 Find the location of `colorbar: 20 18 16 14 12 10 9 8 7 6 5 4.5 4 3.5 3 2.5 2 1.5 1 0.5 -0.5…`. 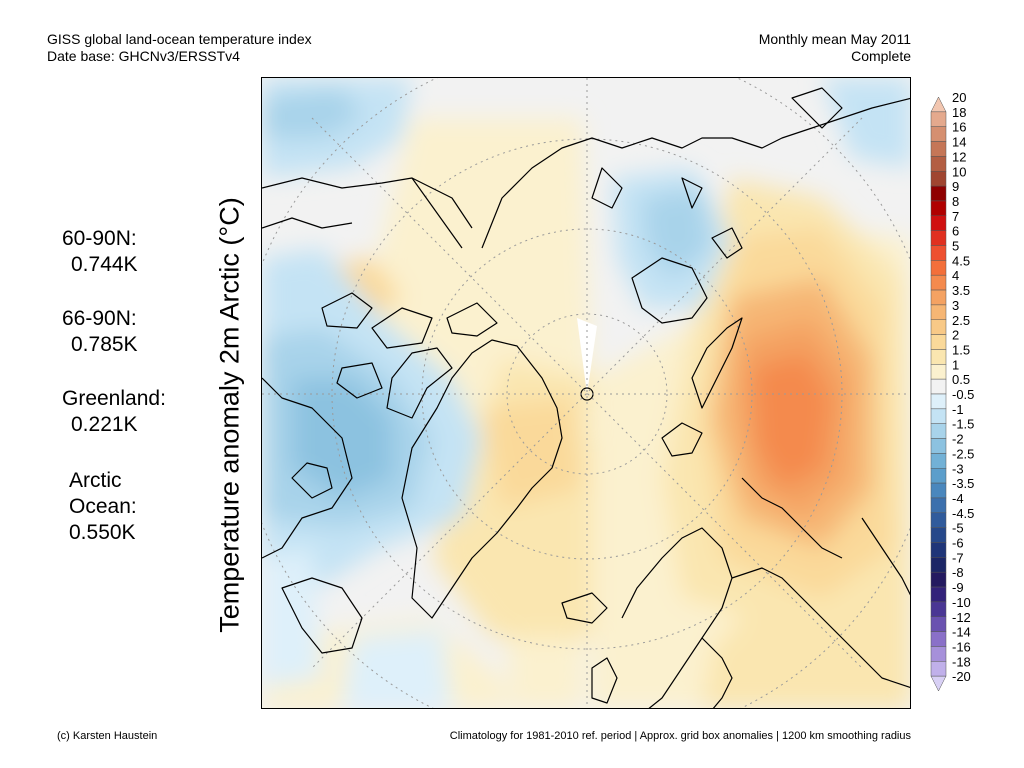

colorbar: 20 18 16 14 12 10 9 8 7 6 5 4.5 4 3.5 3 2.5 2 1.5 1 0.5 -0.5… is located at coordinates (959, 399).